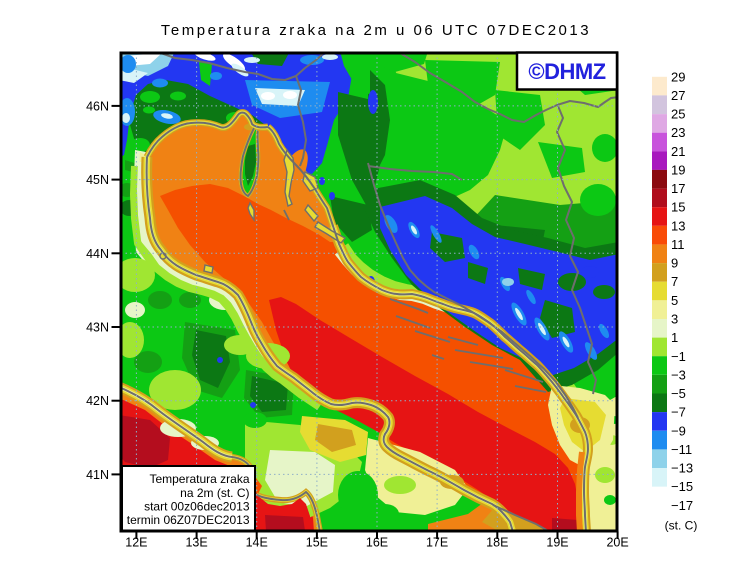  What do you see at coordinates (617, 543) in the screenshot?
I see `svg-text: 20E` at bounding box center [617, 543].